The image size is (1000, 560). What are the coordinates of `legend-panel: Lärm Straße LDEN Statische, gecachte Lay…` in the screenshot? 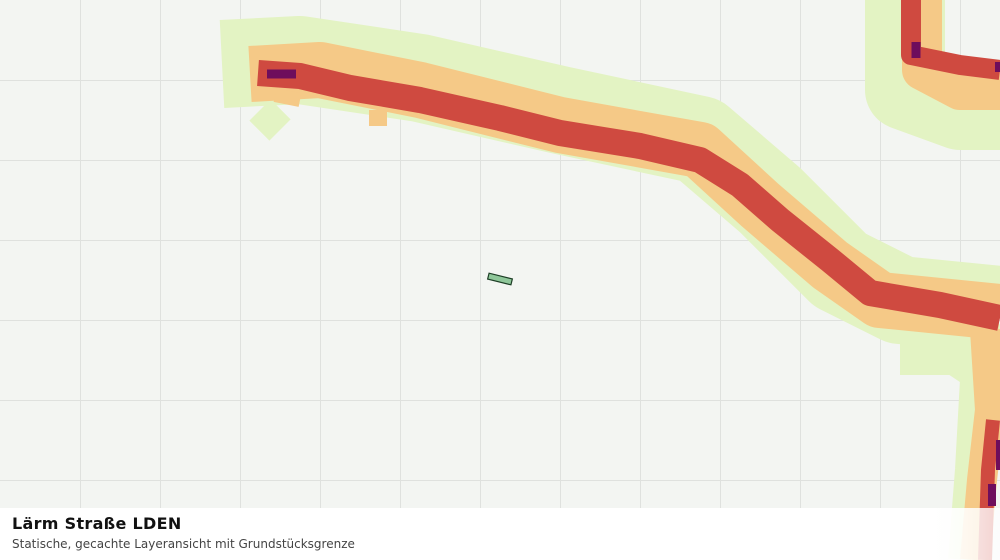 It's located at (500, 534).